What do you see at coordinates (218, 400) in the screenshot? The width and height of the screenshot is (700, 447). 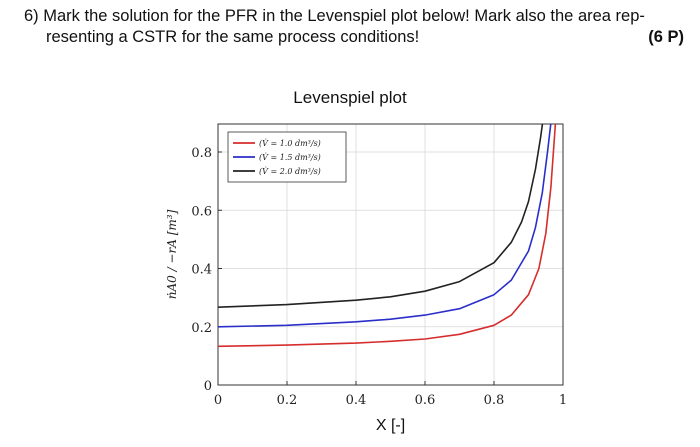 I see `x-tick-label: 0` at bounding box center [218, 400].